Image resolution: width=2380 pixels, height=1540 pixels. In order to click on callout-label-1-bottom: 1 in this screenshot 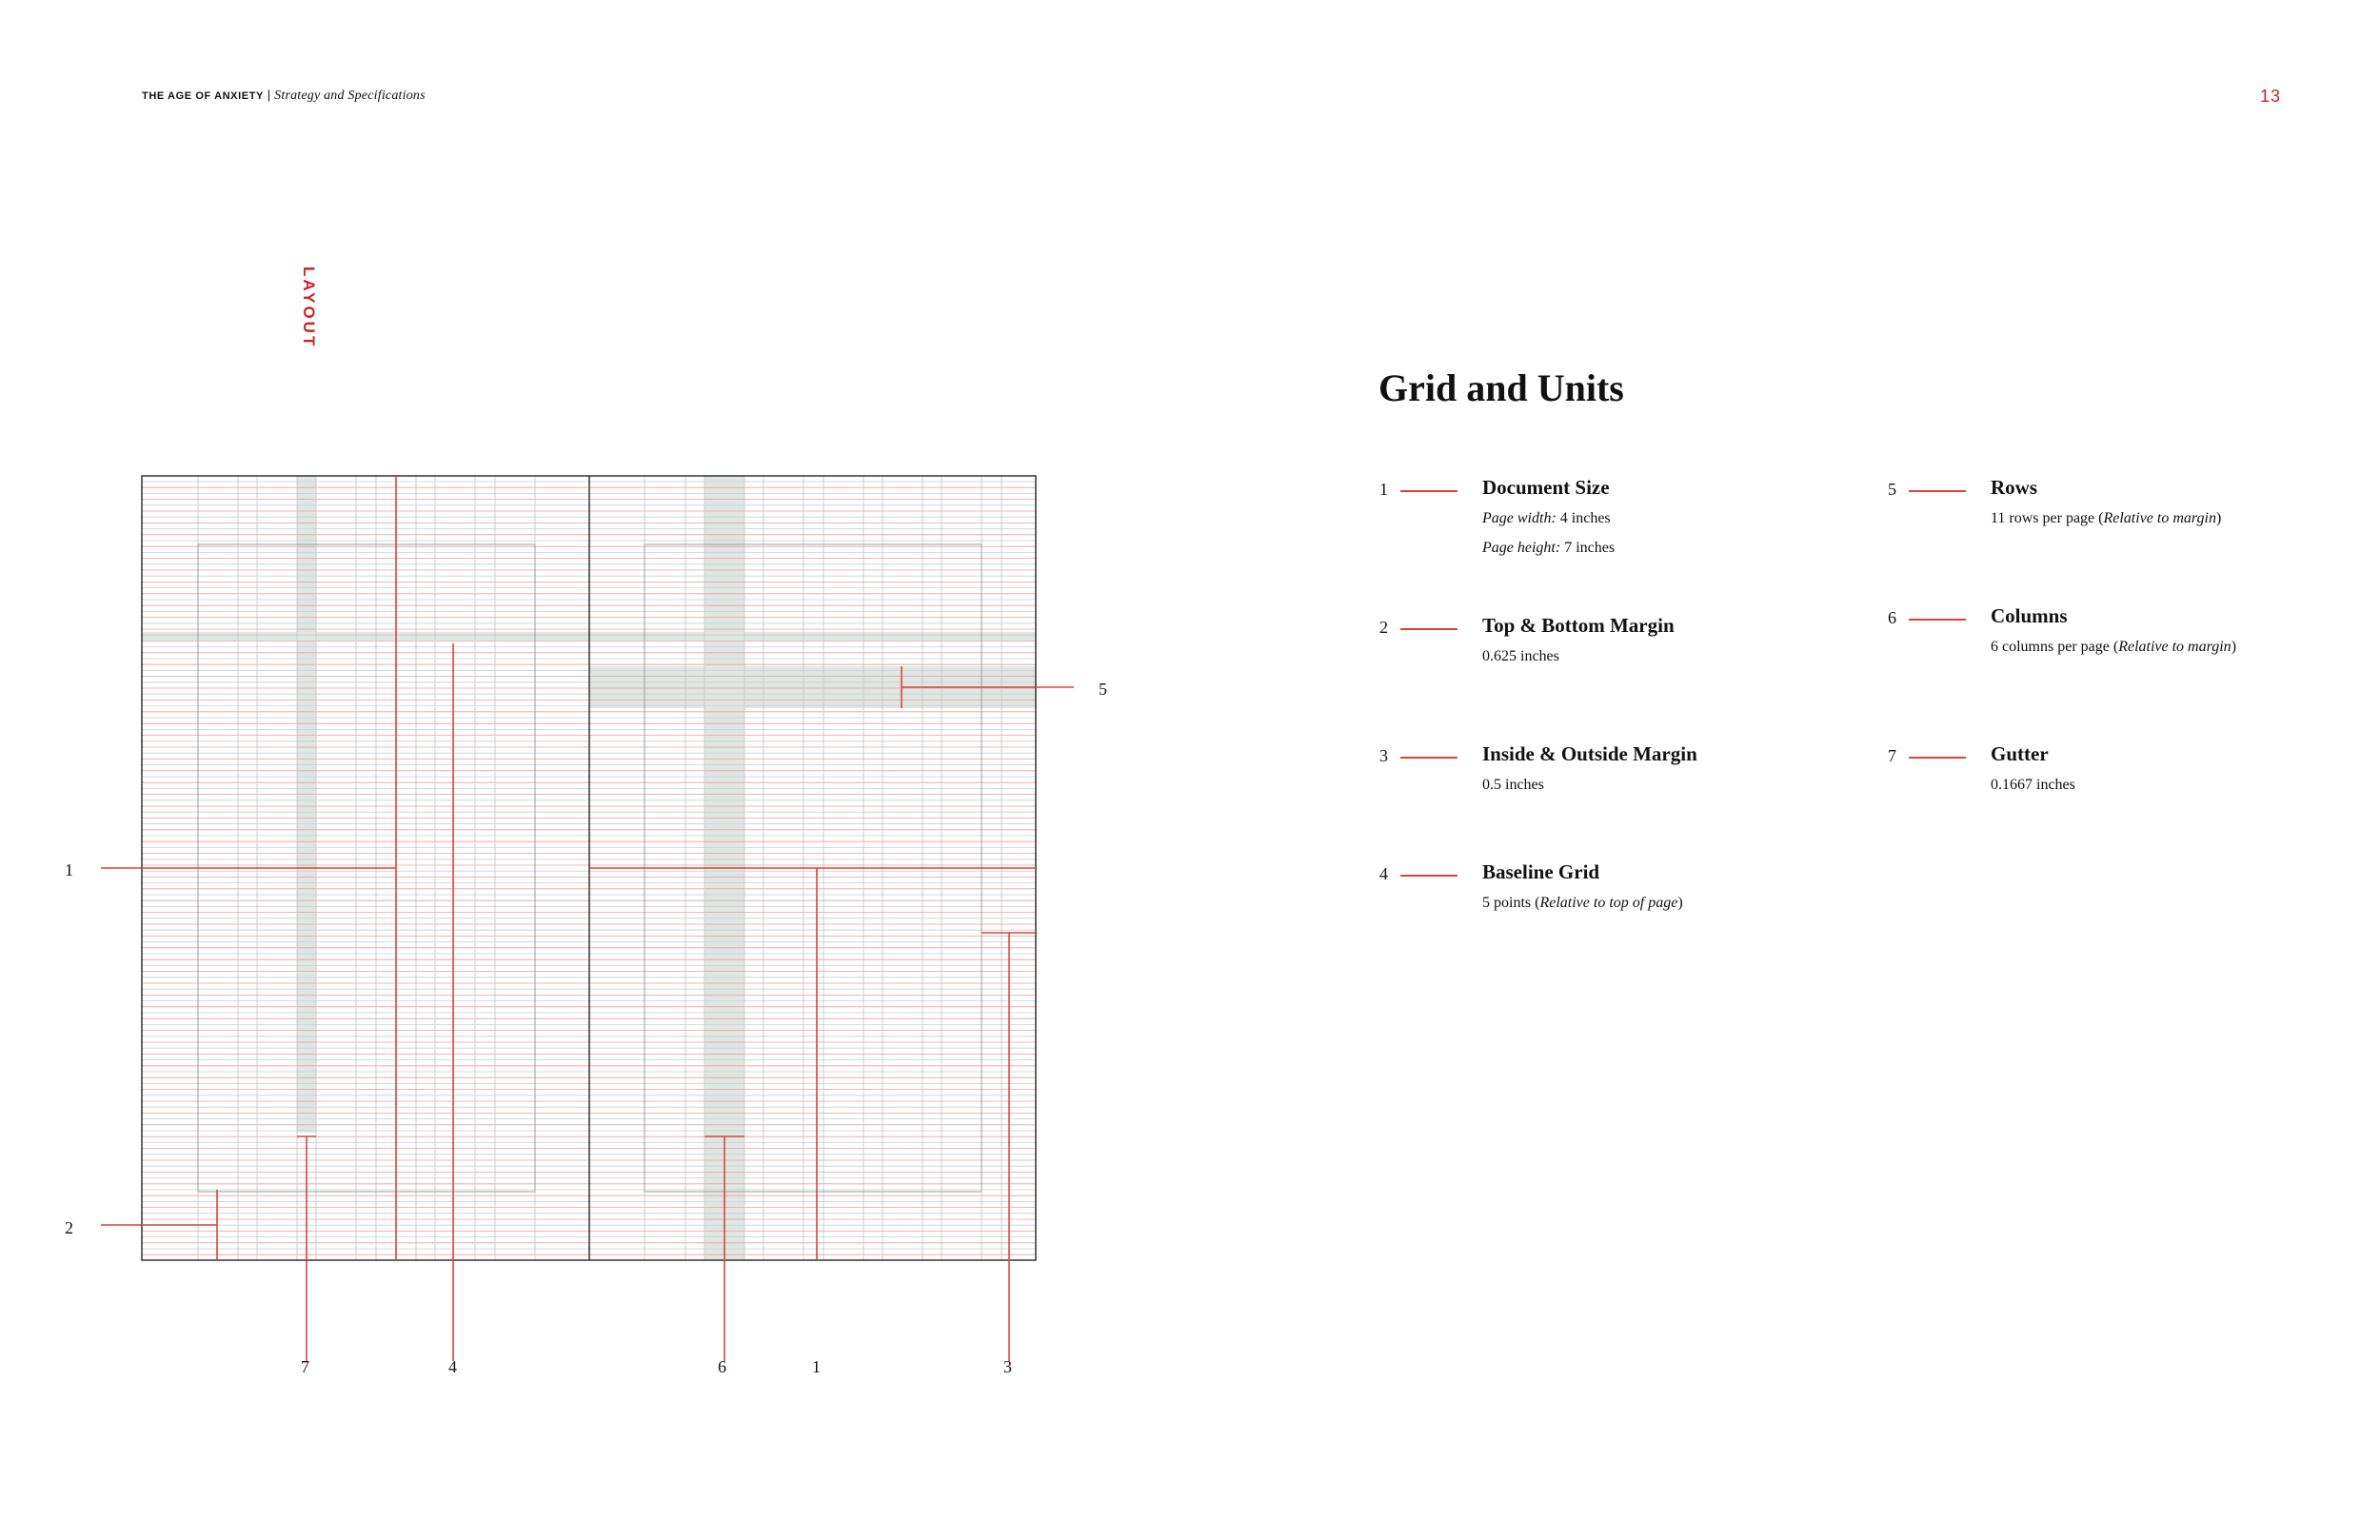, I will do `click(816, 1366)`.